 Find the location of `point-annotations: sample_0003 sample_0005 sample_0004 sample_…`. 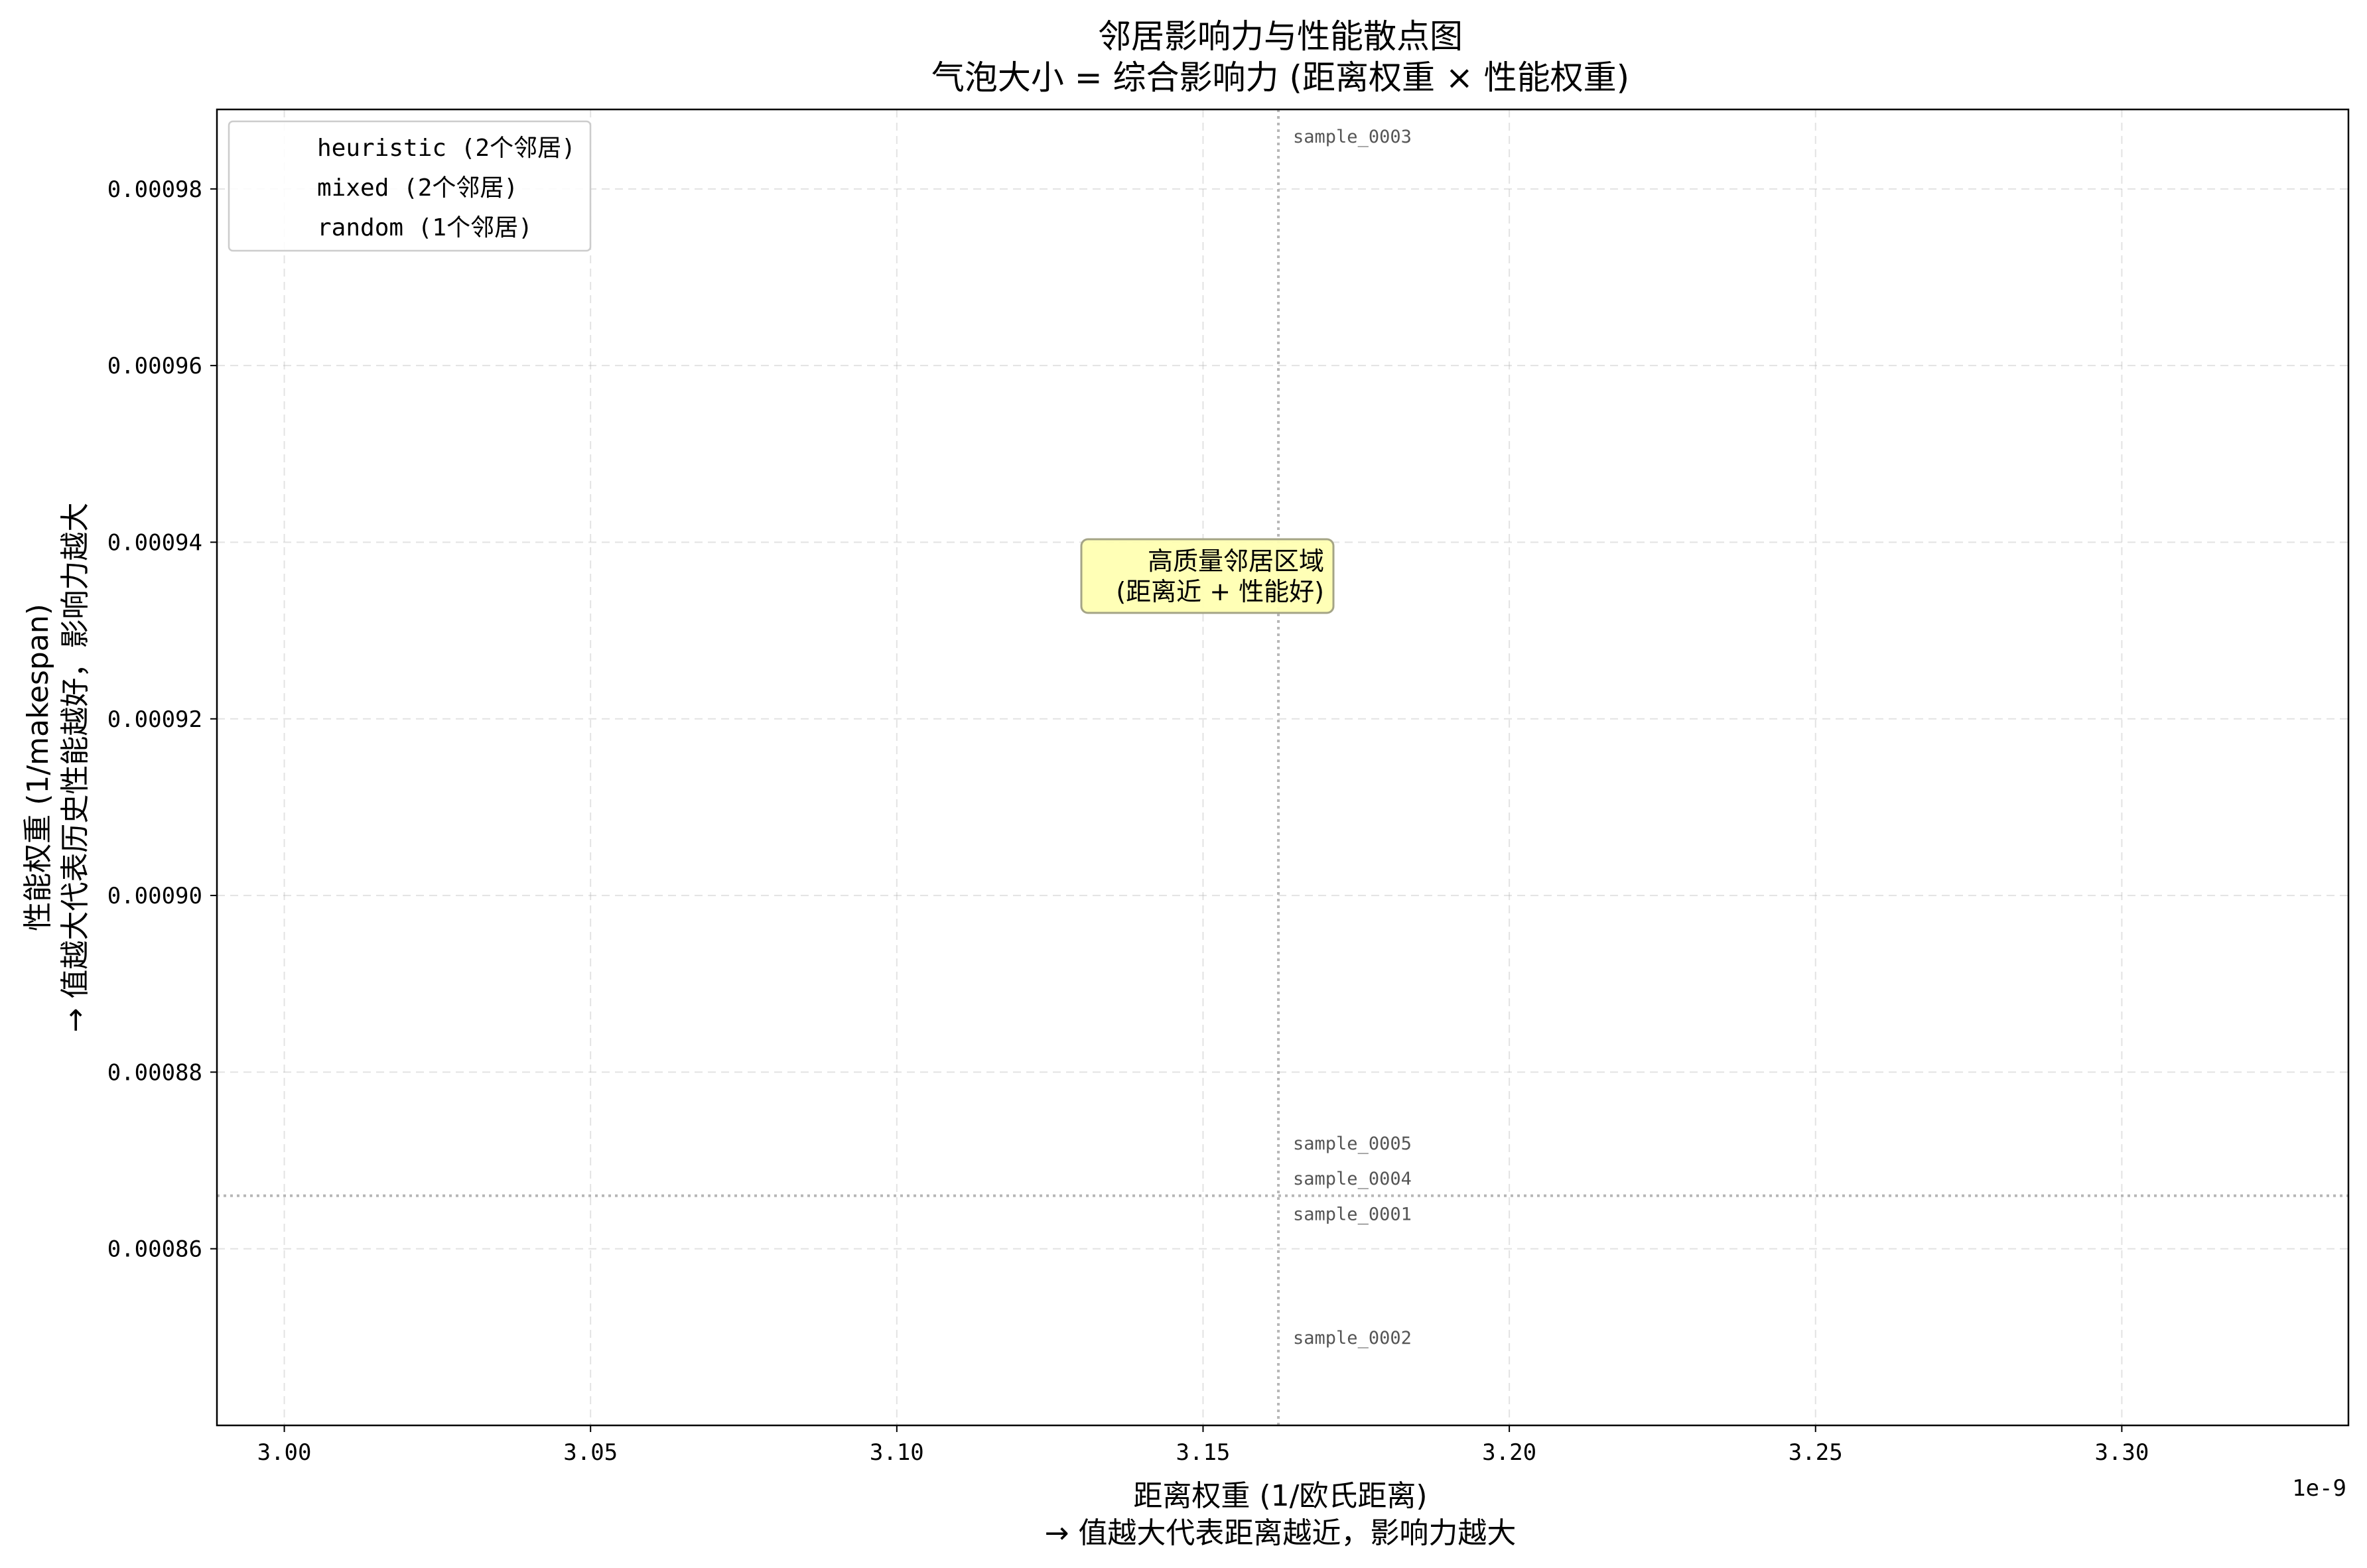

point-annotations: sample_0003 sample_0005 sample_0004 sample_… is located at coordinates (1352, 737).